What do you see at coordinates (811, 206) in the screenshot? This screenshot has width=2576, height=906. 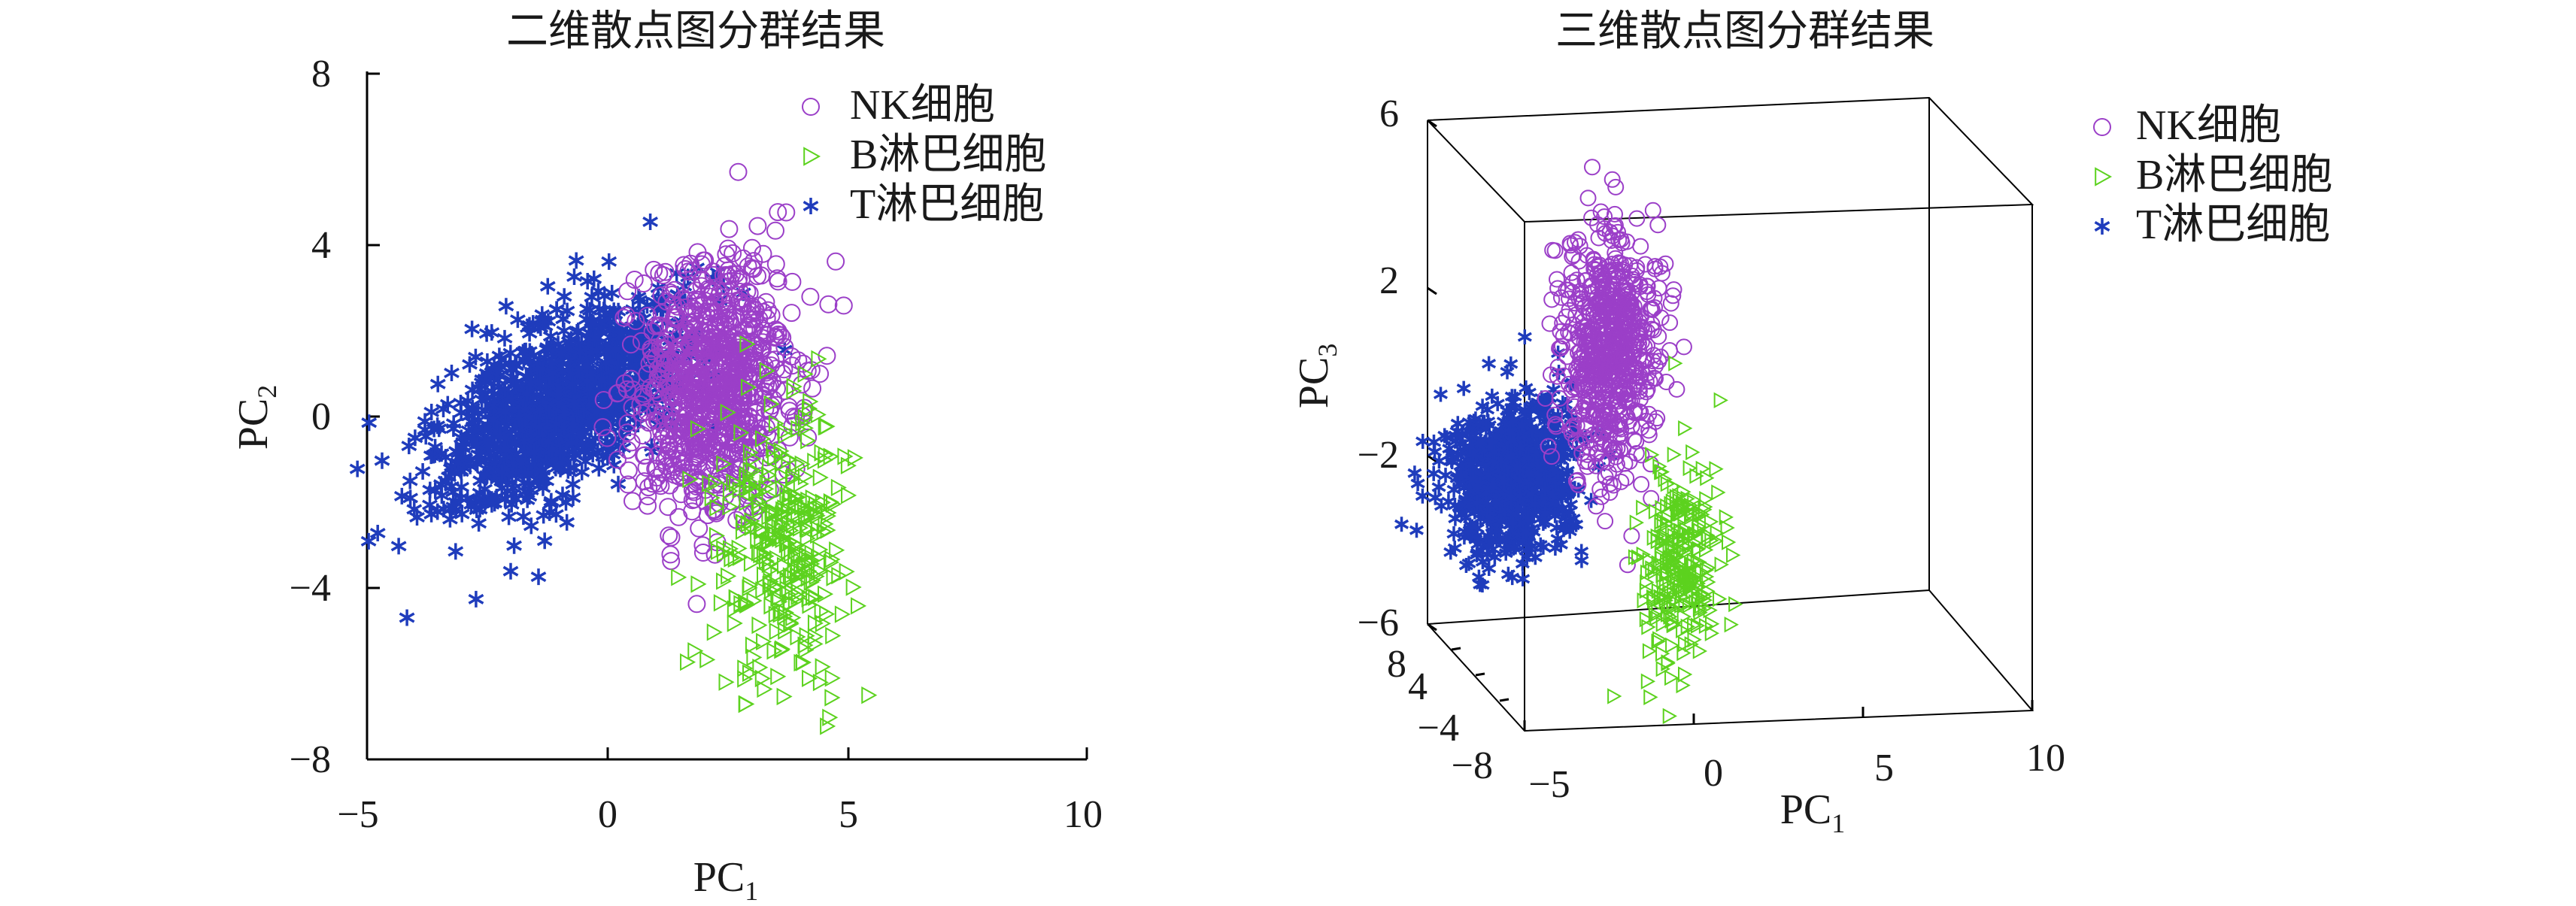 I see `chart-2d-legend-marker` at bounding box center [811, 206].